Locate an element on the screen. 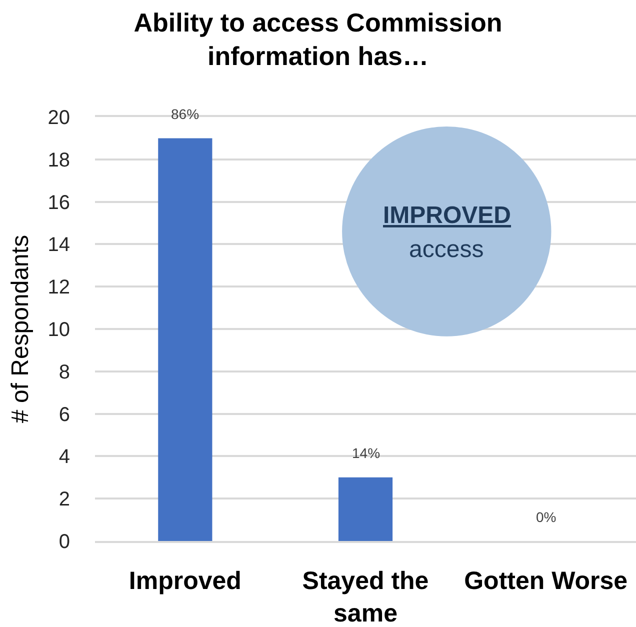  x-tick-label: Improved is located at coordinates (185, 580).